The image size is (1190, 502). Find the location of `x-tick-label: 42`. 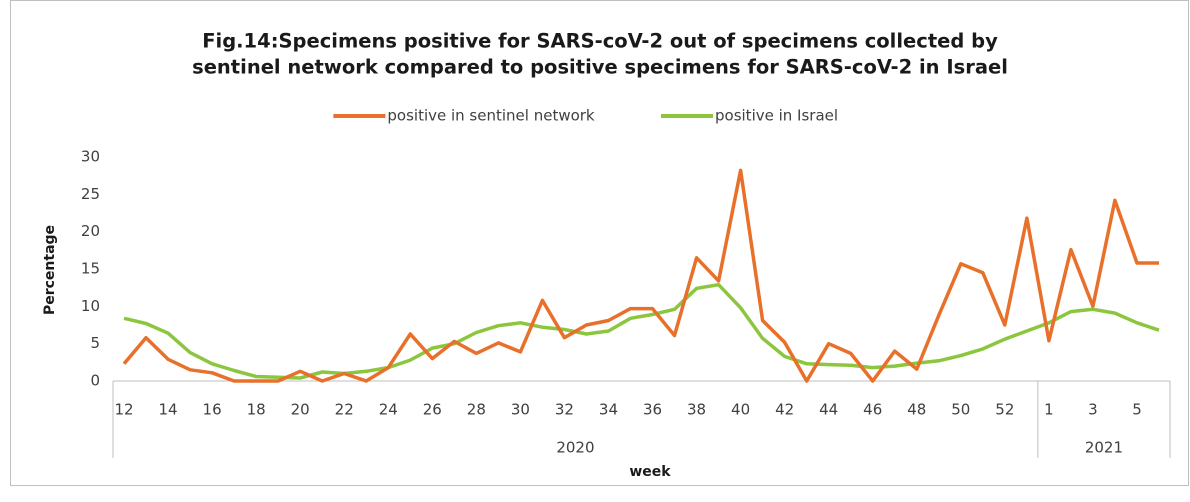

x-tick-label: 42 is located at coordinates (784, 410).